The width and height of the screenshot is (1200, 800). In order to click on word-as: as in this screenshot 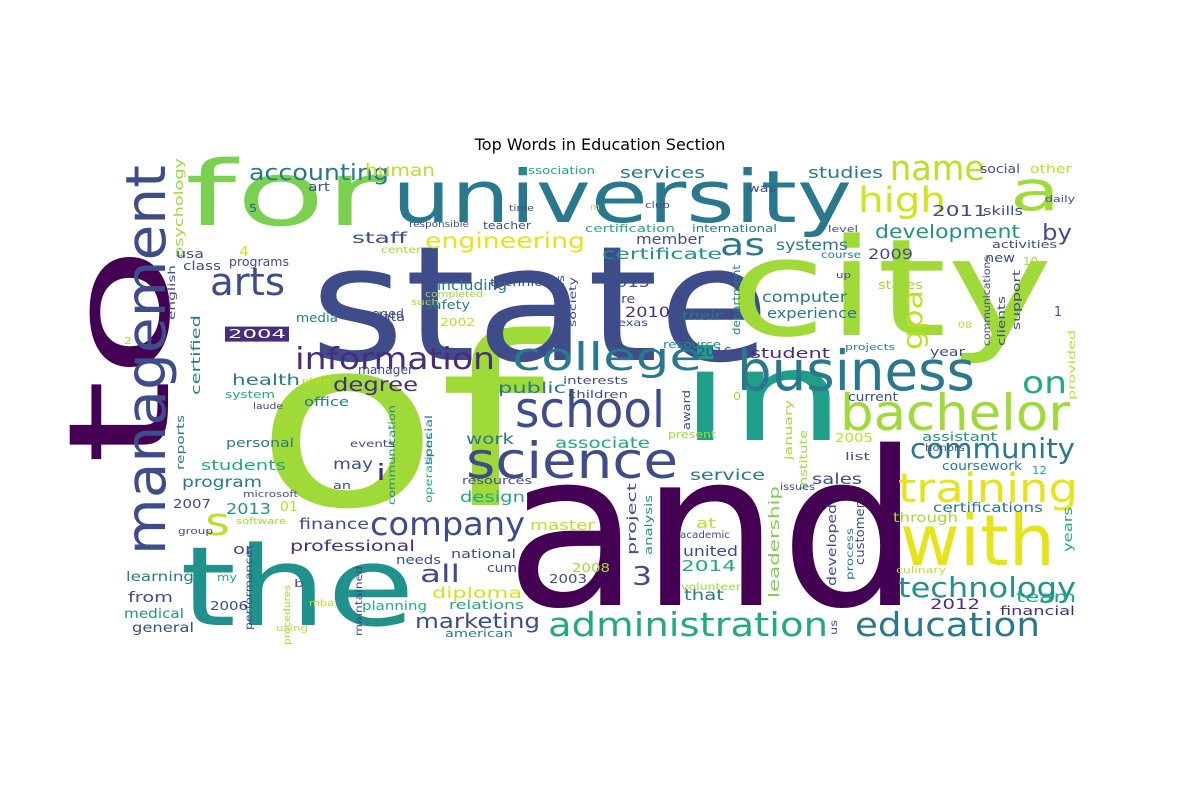, I will do `click(742, 245)`.